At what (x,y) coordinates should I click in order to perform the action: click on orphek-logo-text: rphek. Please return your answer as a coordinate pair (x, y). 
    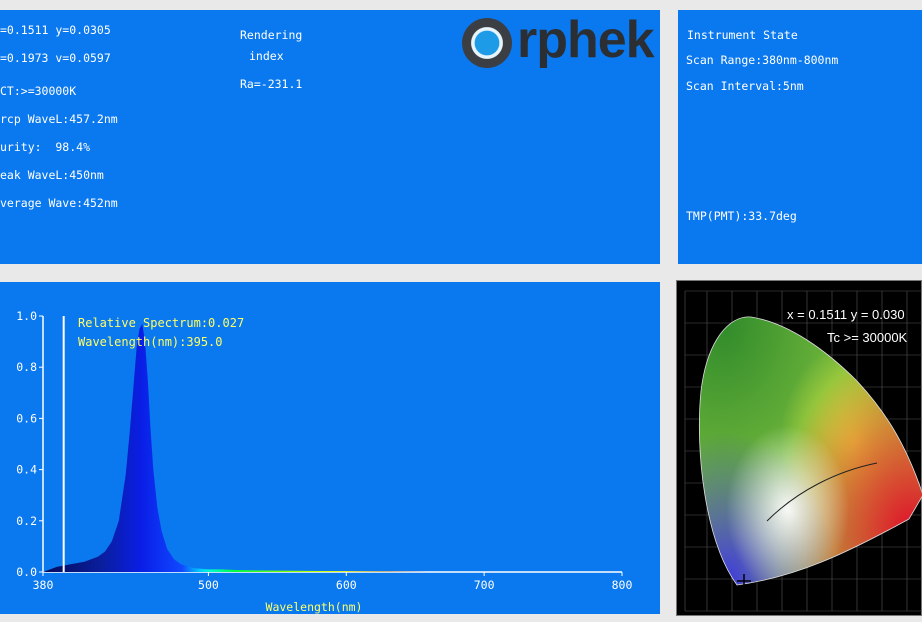
    Looking at the image, I should click on (586, 40).